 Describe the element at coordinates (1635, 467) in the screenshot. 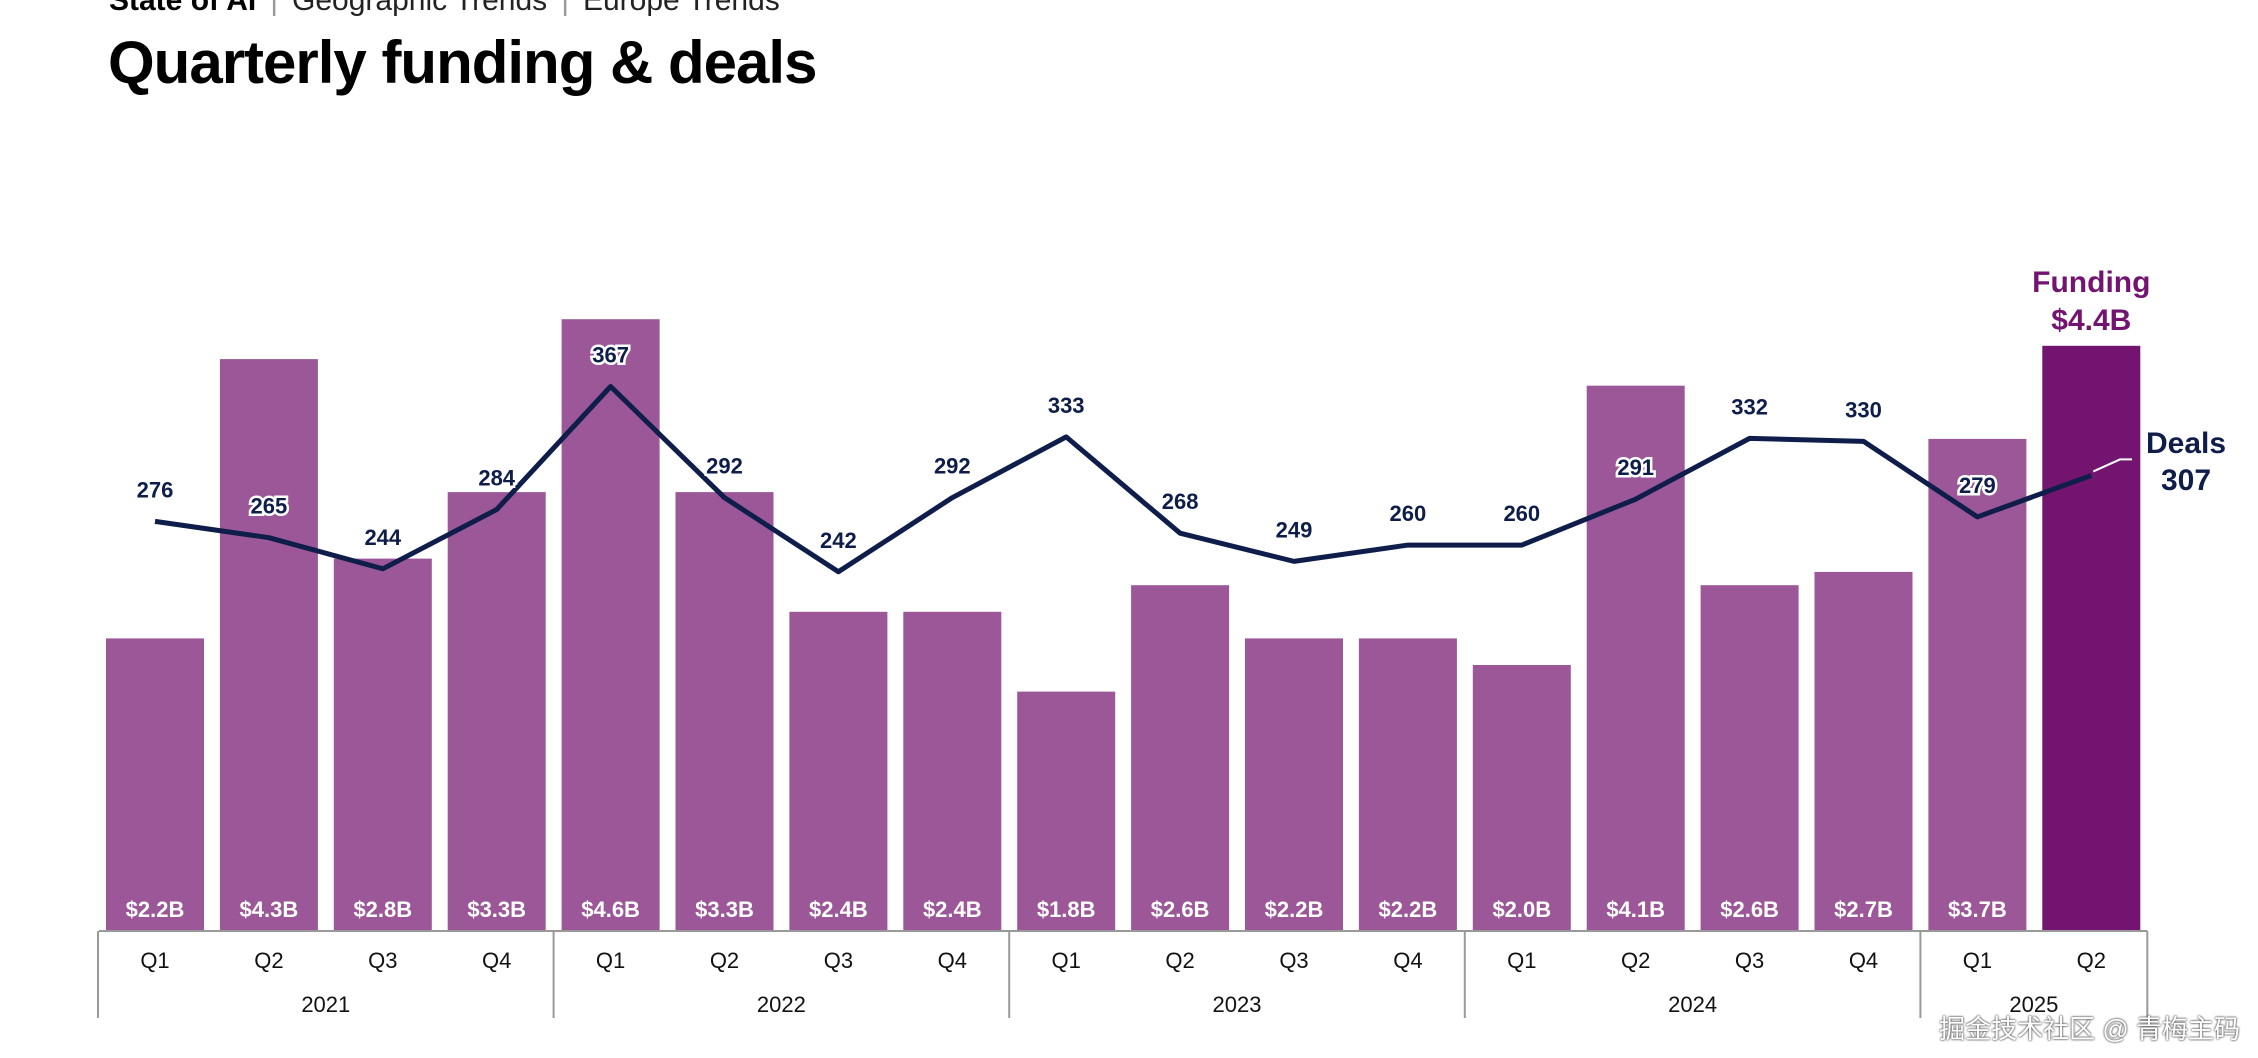

I see `deals-point-label: 291` at that location.